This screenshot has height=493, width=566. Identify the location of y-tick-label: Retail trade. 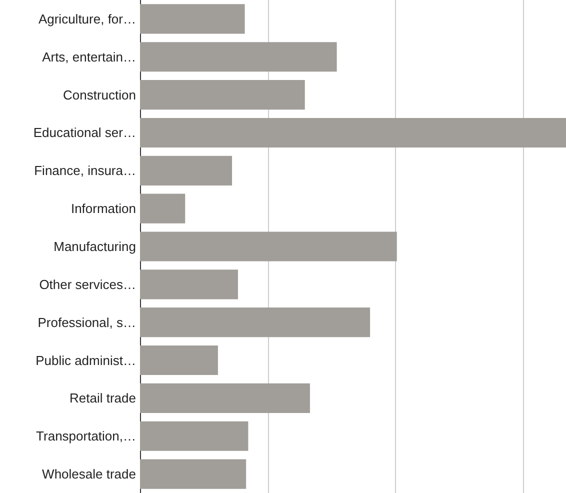
(103, 398).